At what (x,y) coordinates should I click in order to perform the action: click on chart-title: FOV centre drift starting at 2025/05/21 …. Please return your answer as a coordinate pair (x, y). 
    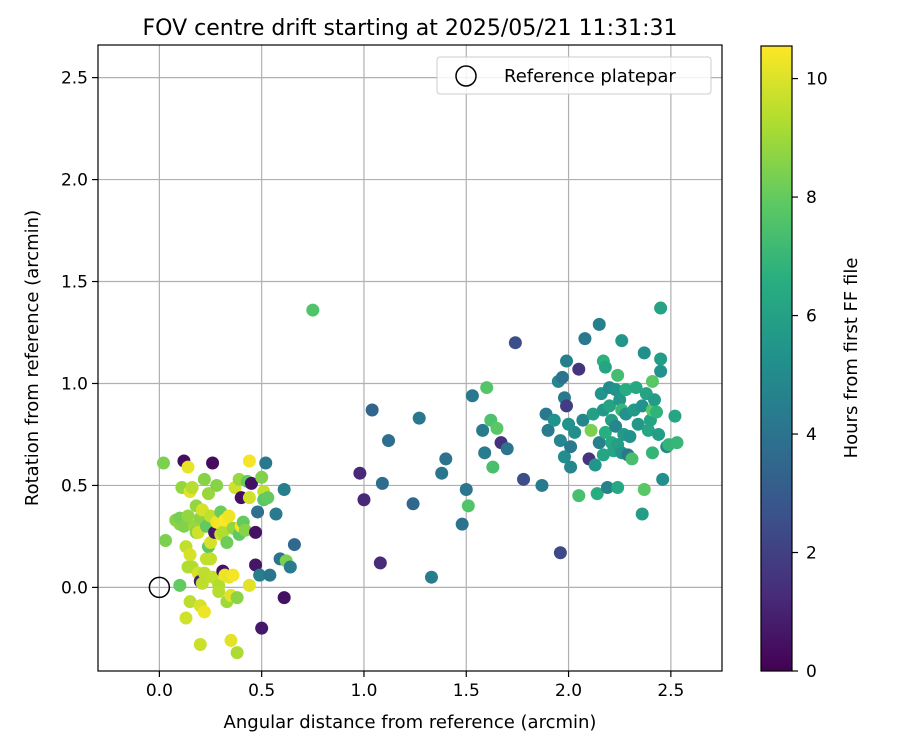
    Looking at the image, I should click on (410, 28).